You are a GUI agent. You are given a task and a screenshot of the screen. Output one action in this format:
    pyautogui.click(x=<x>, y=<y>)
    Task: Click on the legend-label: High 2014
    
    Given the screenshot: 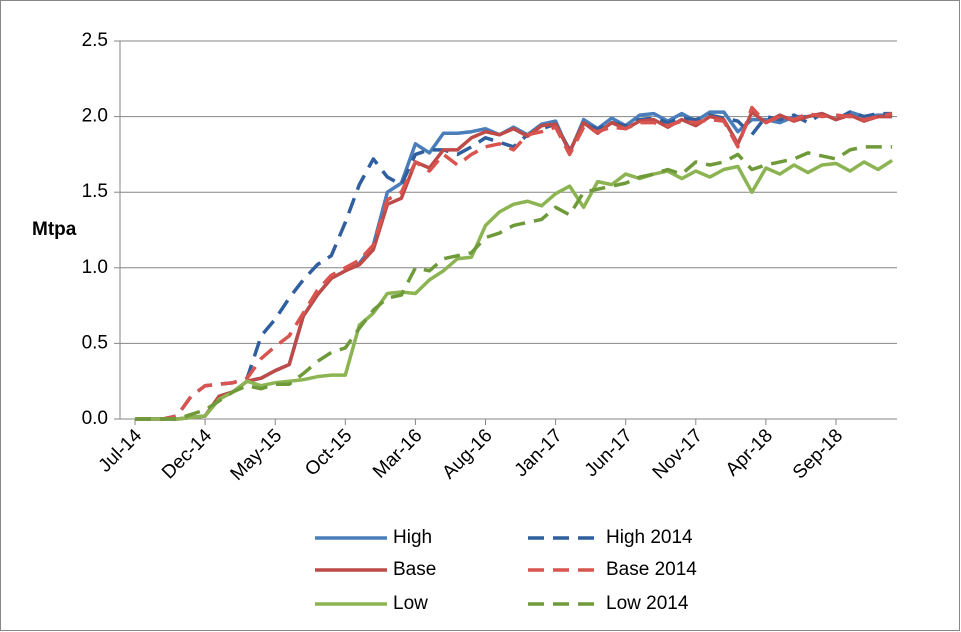 What is the action you would take?
    pyautogui.click(x=649, y=537)
    